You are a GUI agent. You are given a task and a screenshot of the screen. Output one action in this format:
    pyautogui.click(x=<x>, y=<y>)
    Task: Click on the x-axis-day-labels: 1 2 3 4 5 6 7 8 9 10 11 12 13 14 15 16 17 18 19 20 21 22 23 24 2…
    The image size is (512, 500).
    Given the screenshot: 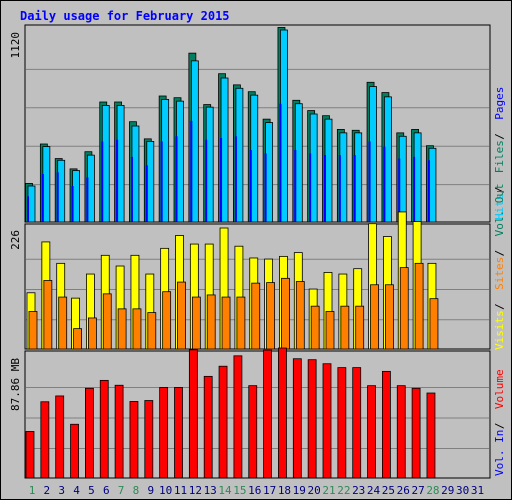 What is the action you would take?
    pyautogui.click(x=256, y=490)
    